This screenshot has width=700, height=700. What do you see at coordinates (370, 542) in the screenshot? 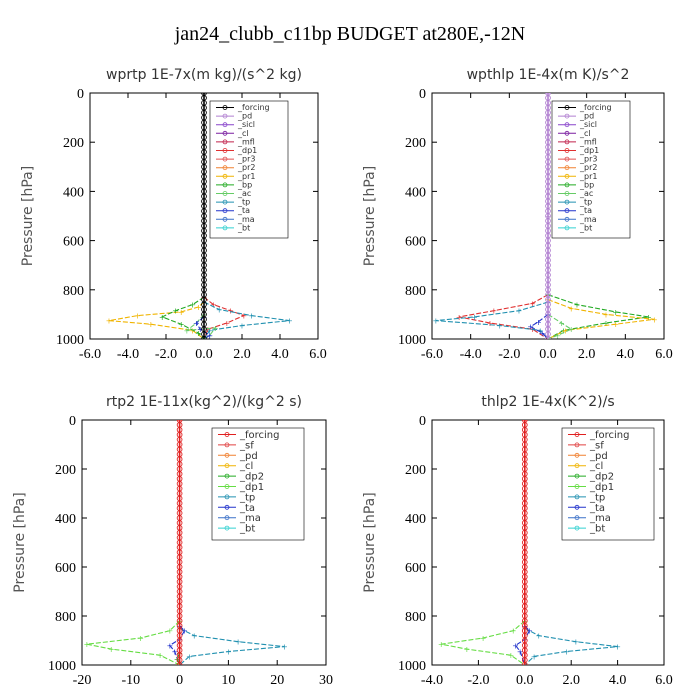
I see `y-axis-label: Pressure [hPa]` at bounding box center [370, 542].